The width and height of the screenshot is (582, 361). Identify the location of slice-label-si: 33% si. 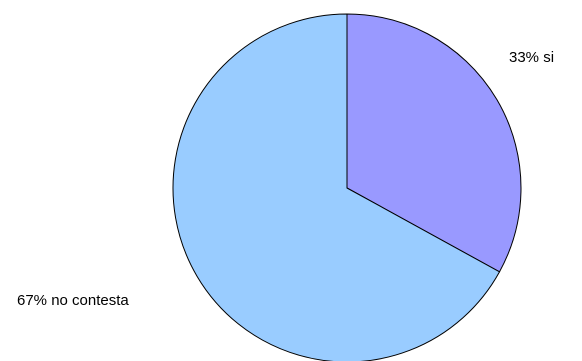
(531, 57).